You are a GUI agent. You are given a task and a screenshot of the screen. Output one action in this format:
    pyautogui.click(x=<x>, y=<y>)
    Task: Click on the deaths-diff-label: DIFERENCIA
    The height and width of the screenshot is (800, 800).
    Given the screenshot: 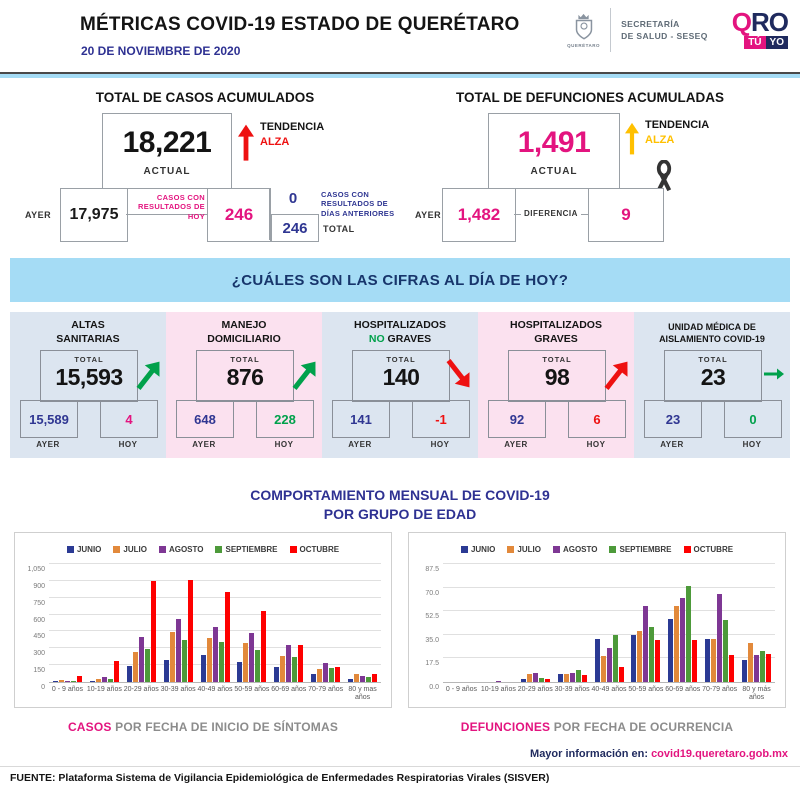 What is the action you would take?
    pyautogui.click(x=551, y=213)
    